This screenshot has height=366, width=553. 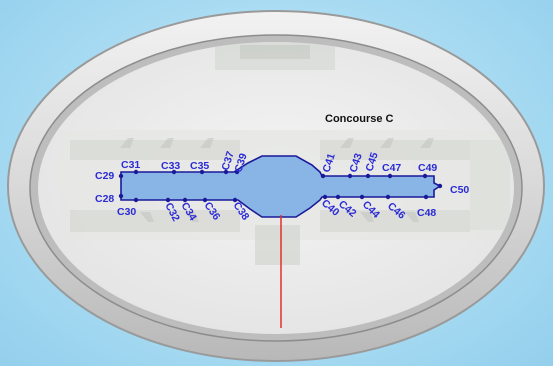 What do you see at coordinates (199, 166) in the screenshot?
I see `gate-label: C35` at bounding box center [199, 166].